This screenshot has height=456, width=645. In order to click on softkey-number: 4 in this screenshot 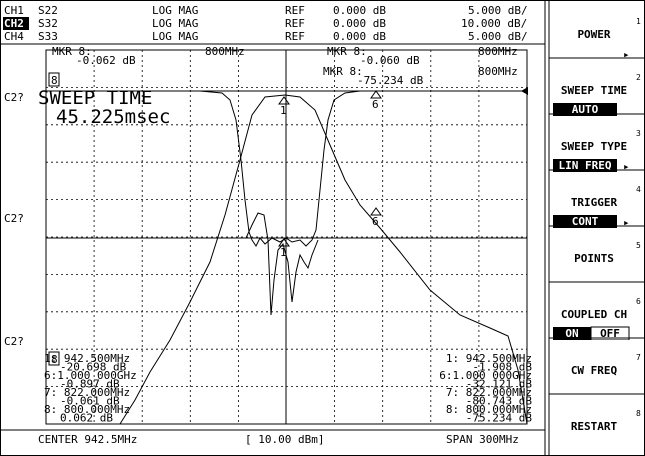, I will do `click(638, 189)`.